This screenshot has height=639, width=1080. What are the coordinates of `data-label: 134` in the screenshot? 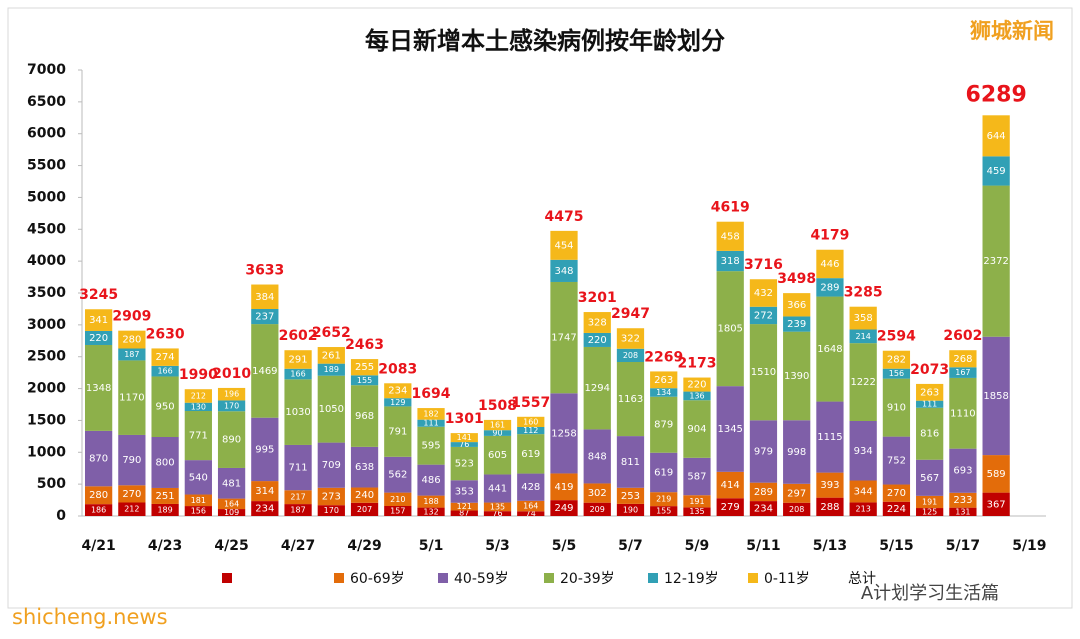 It's located at (663, 392).